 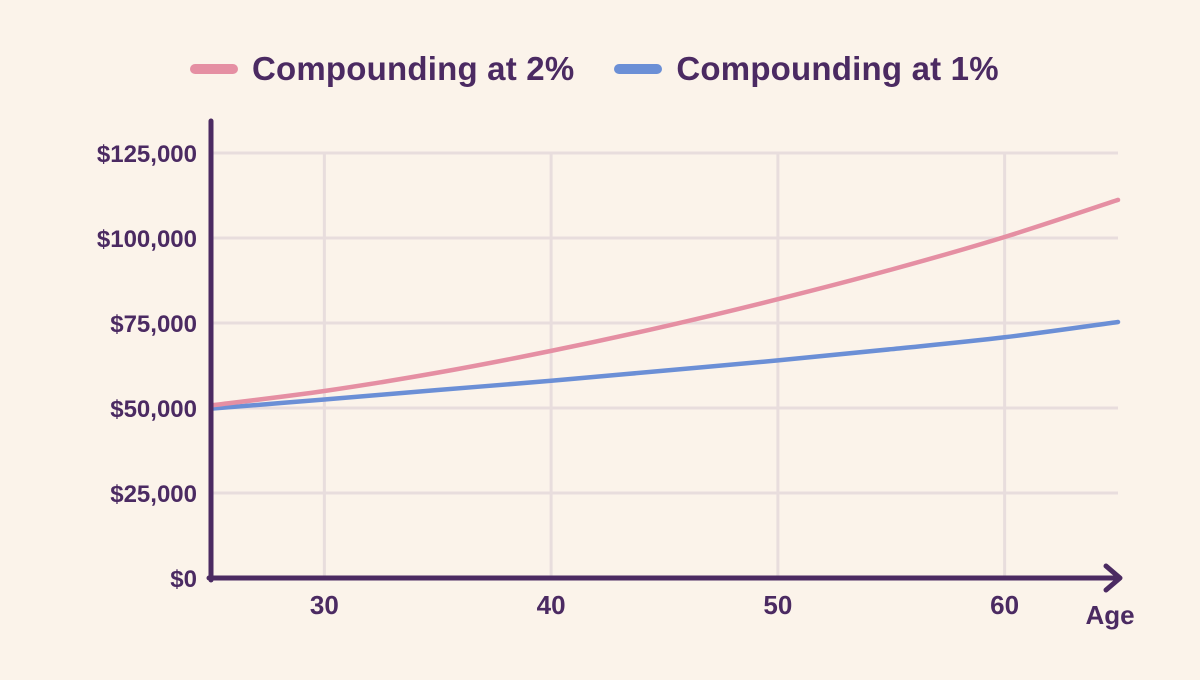 What do you see at coordinates (153, 324) in the screenshot?
I see `y-tick-label-3: $75,000` at bounding box center [153, 324].